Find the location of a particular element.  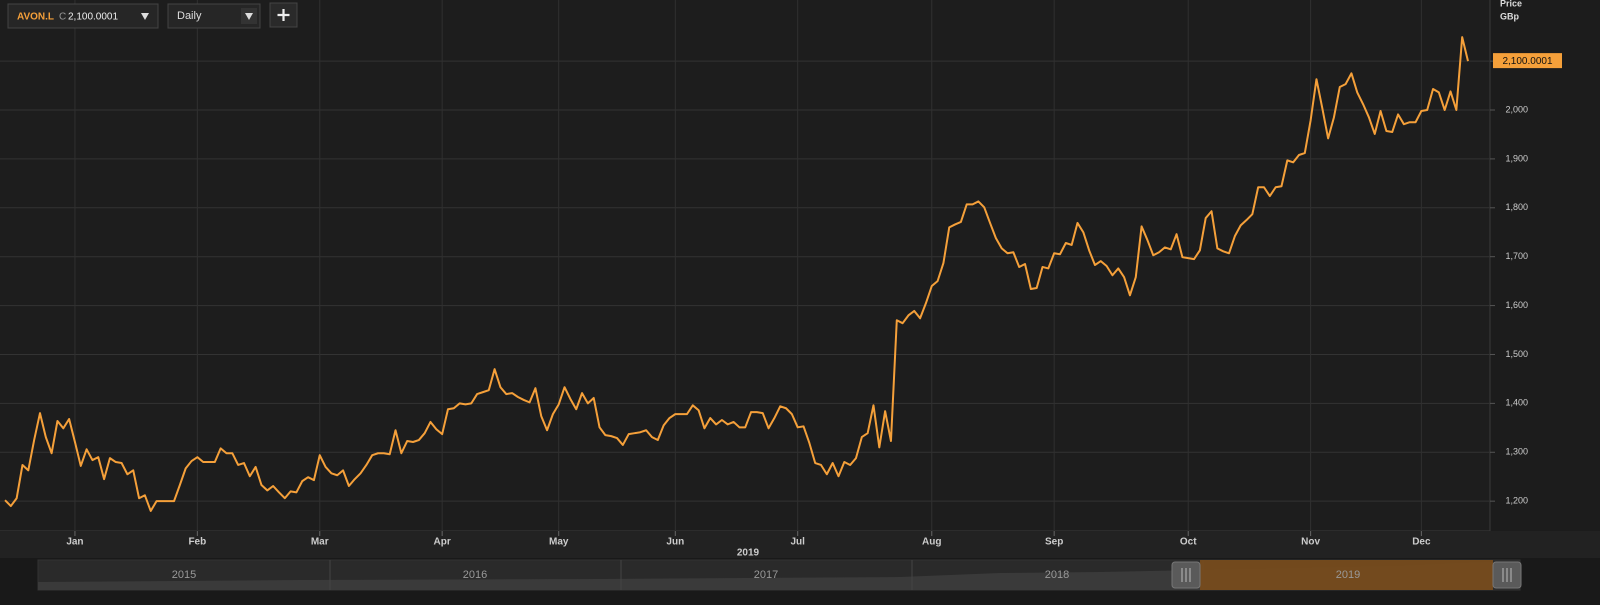

navigator-year: 2016 is located at coordinates (475, 575).